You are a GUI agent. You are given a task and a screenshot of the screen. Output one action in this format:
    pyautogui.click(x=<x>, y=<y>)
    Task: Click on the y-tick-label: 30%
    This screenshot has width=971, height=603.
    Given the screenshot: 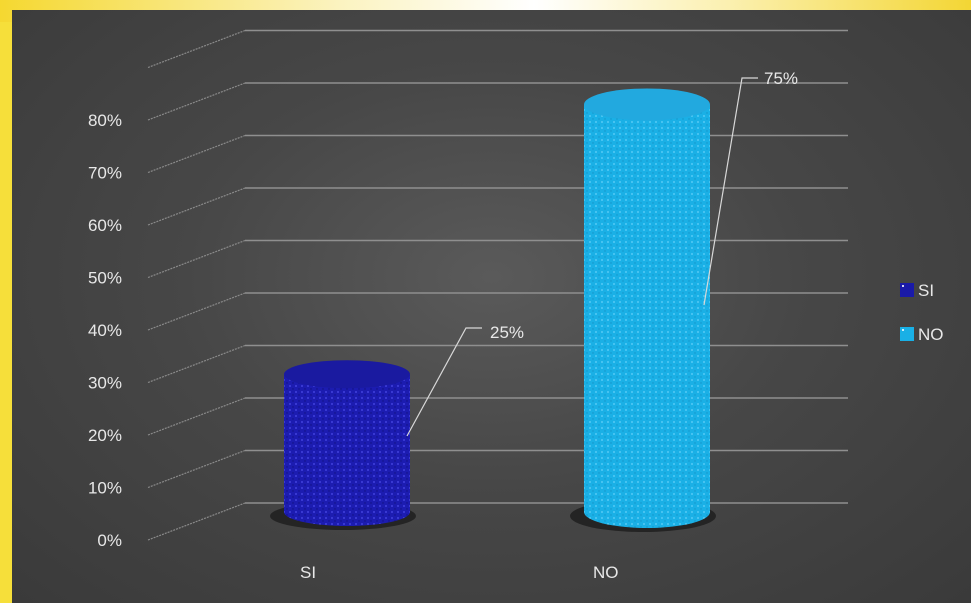 What is the action you would take?
    pyautogui.click(x=105, y=383)
    